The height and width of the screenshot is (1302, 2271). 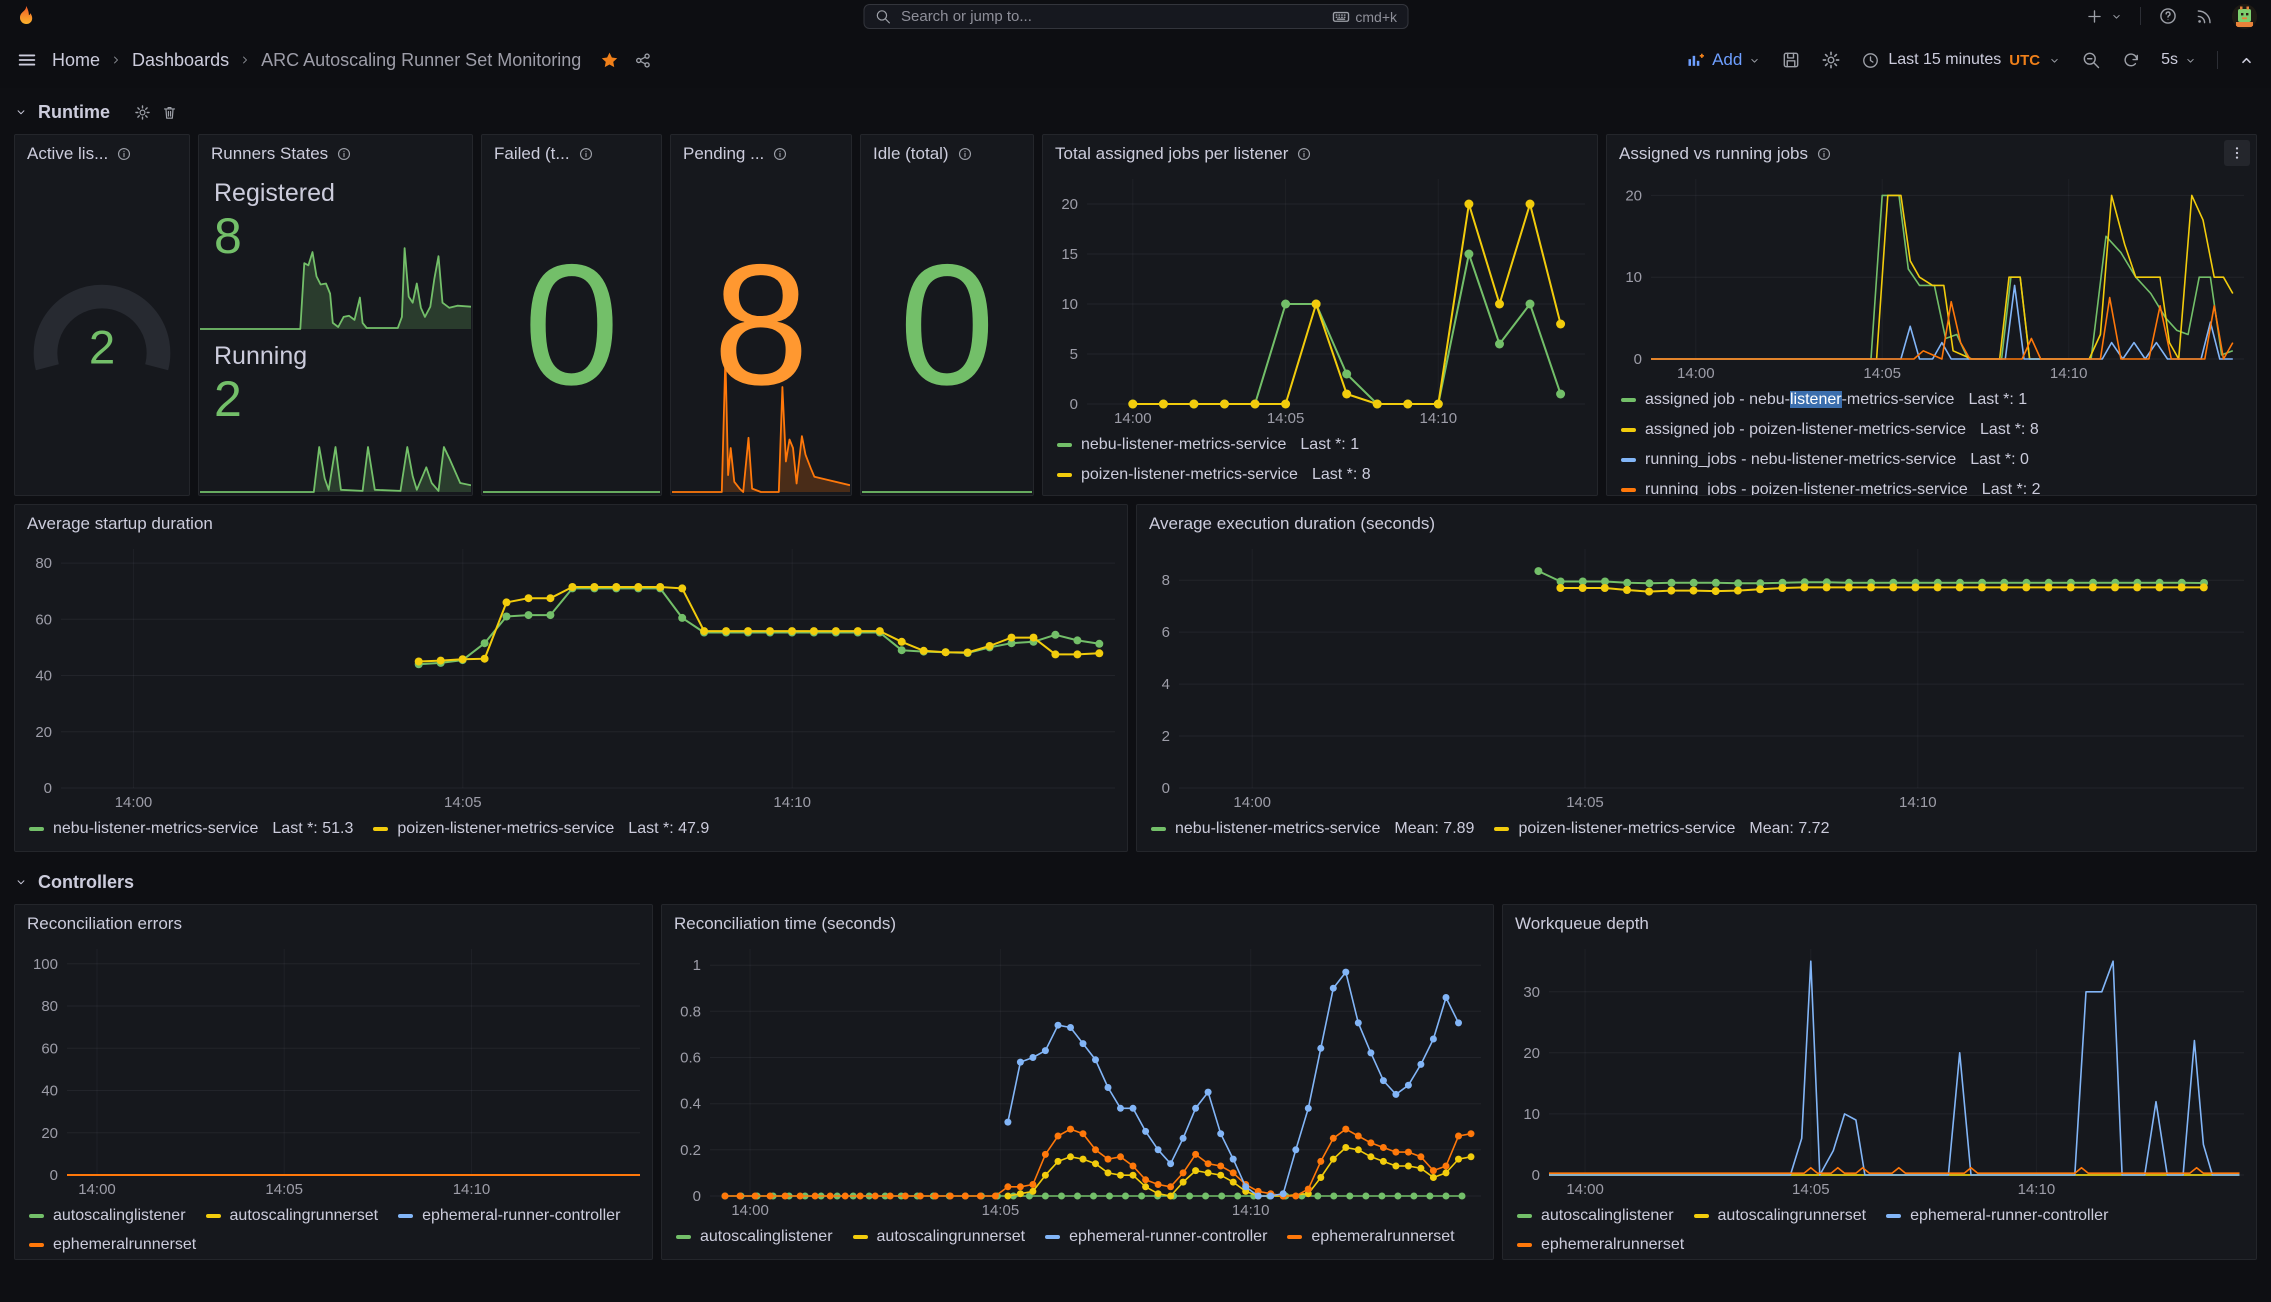 What do you see at coordinates (21, 112) in the screenshot?
I see `chevron-down-icon` at bounding box center [21, 112].